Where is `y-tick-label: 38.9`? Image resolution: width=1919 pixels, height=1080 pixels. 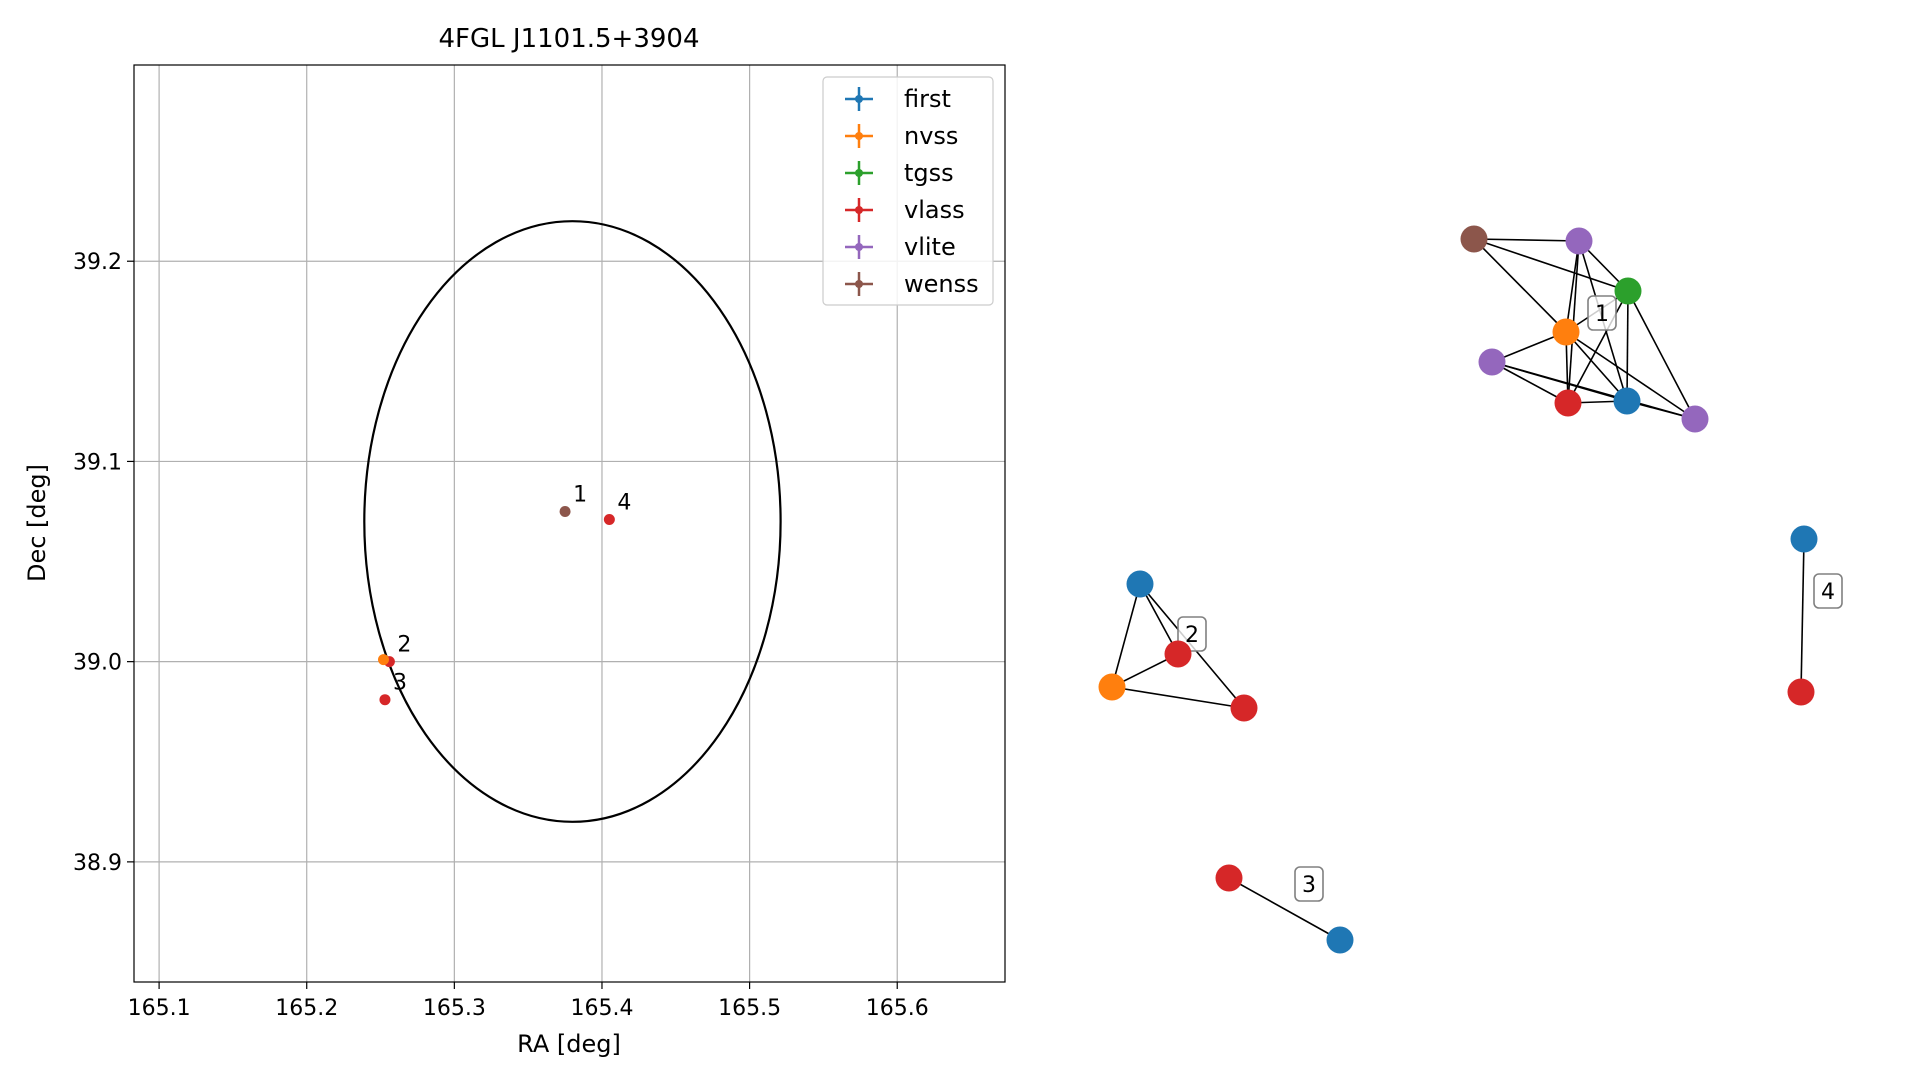 y-tick-label: 38.9 is located at coordinates (97, 863).